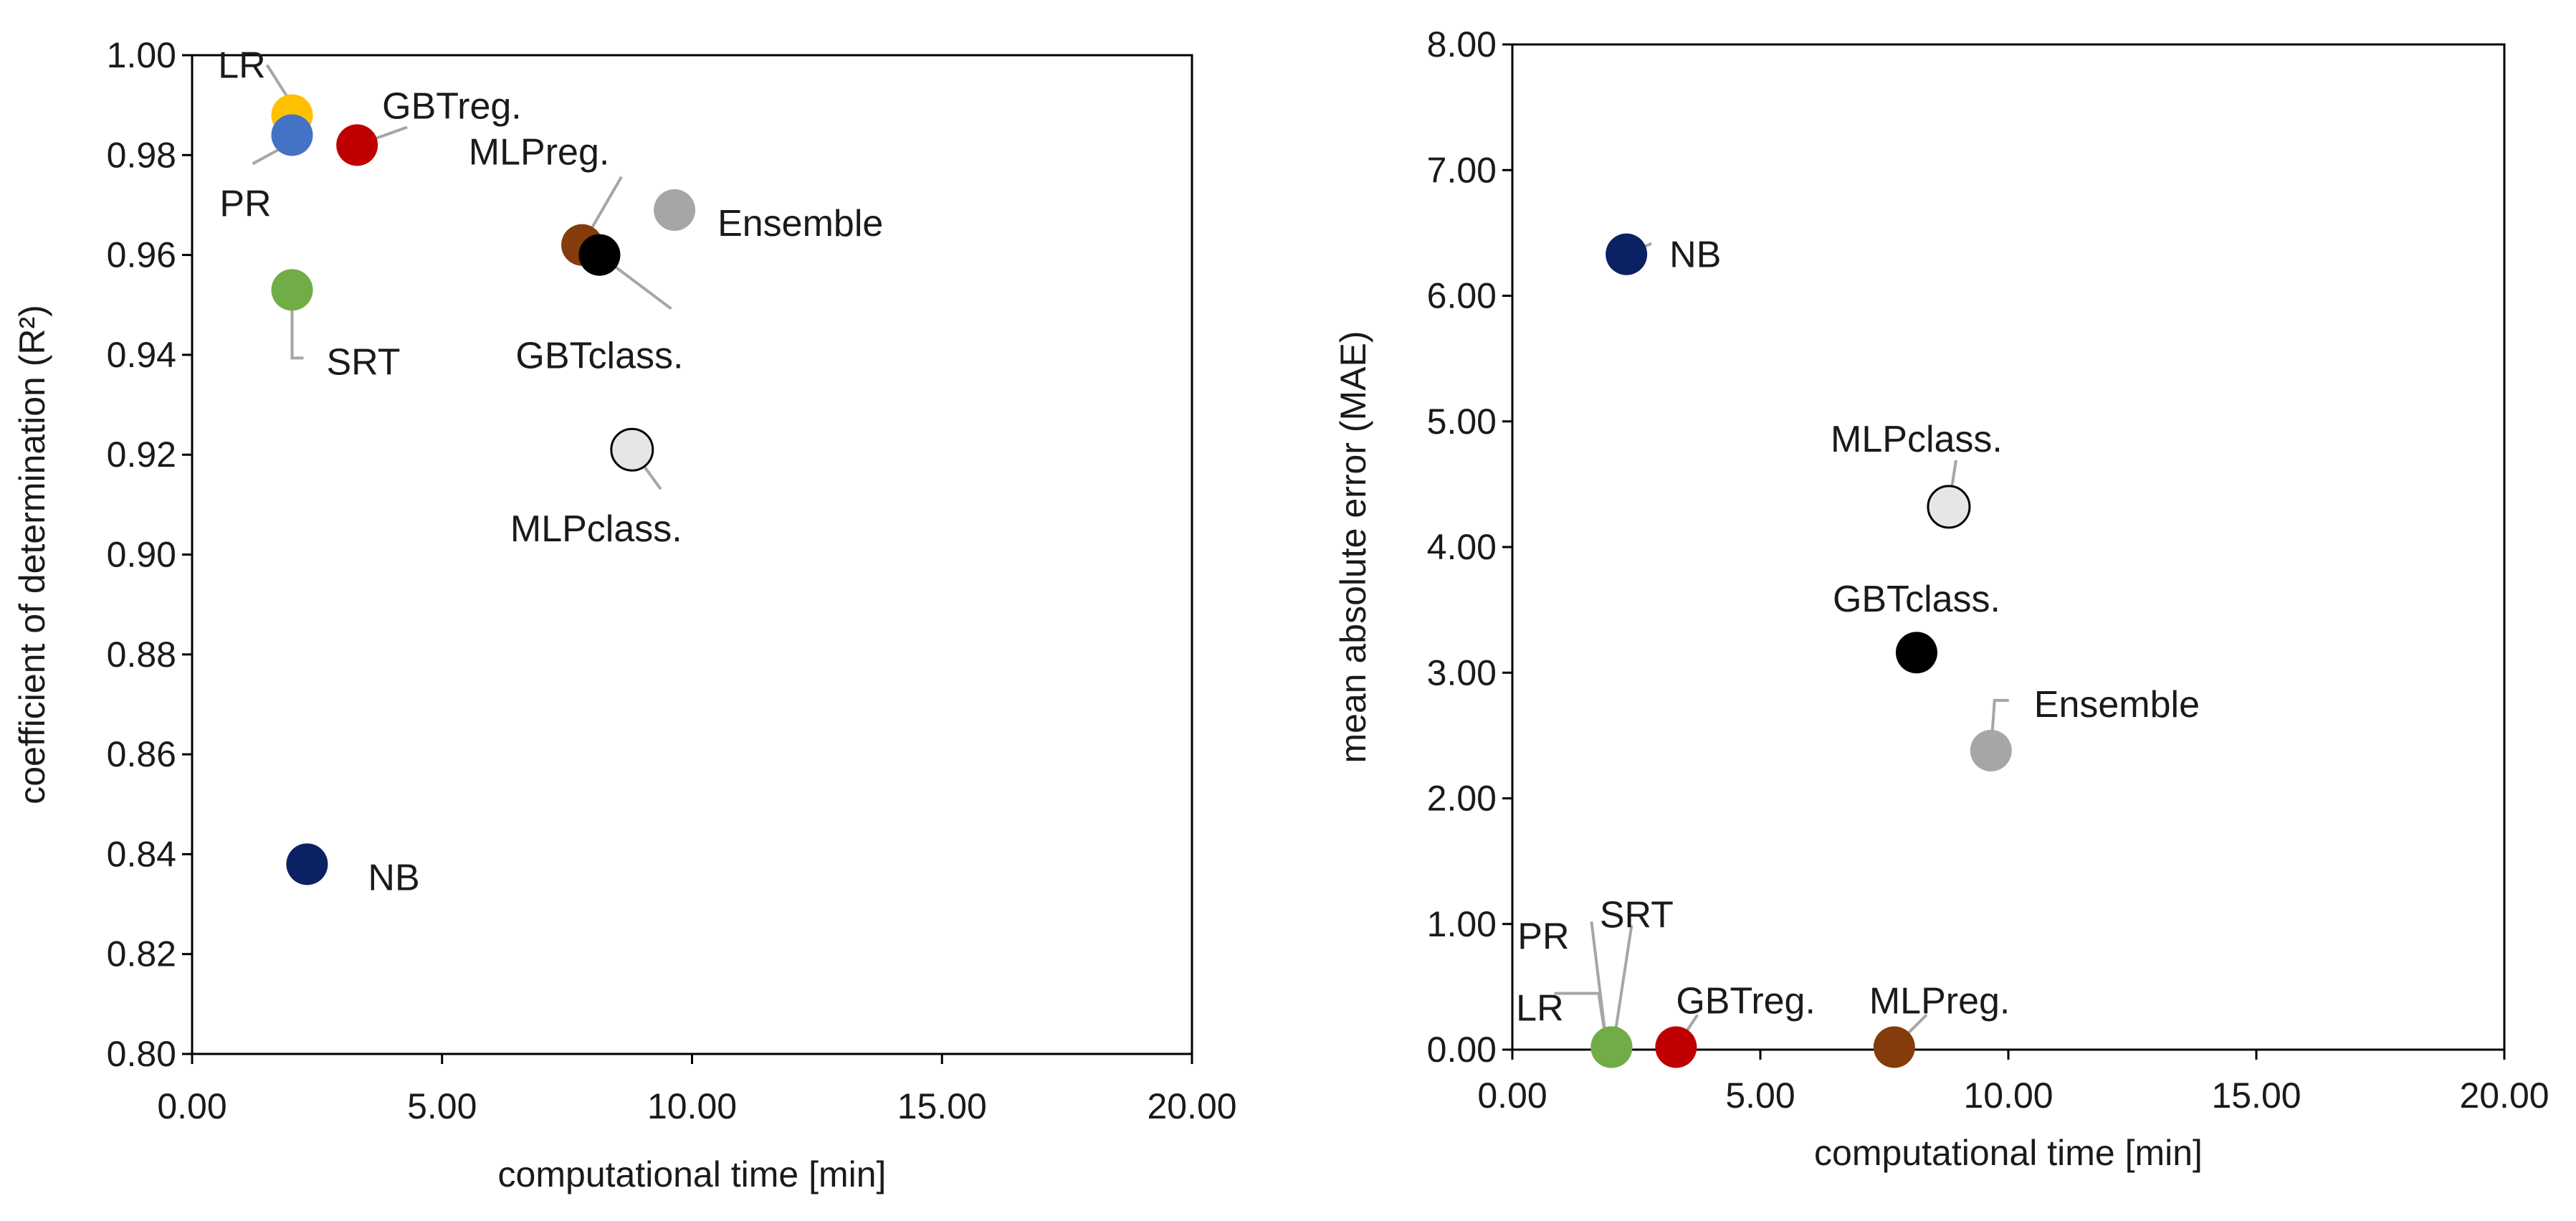  I want to click on y-tick-label: 0.96, so click(141, 255).